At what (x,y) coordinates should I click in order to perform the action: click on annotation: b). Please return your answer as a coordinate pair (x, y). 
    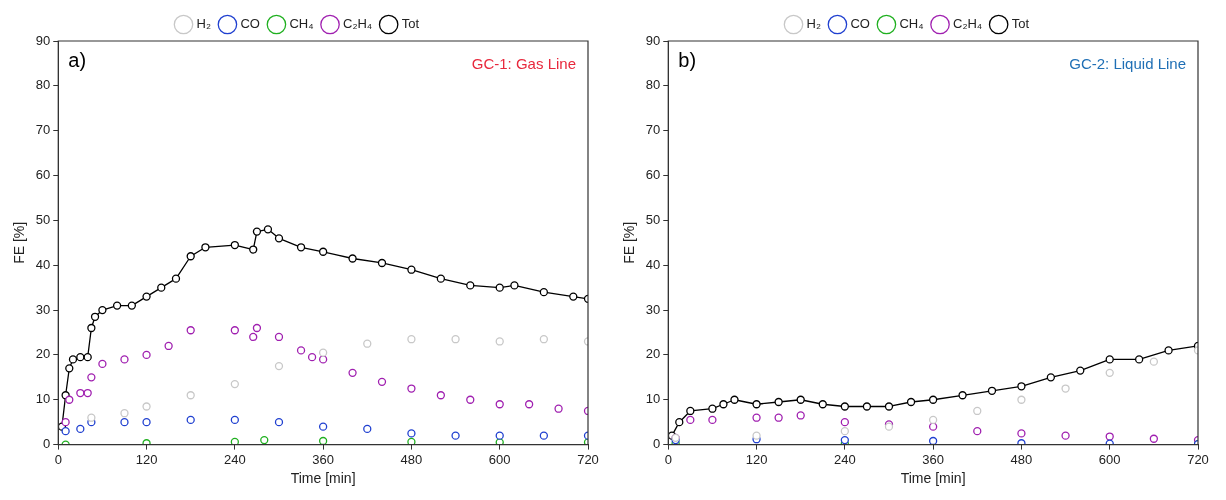
    Looking at the image, I should click on (687, 59).